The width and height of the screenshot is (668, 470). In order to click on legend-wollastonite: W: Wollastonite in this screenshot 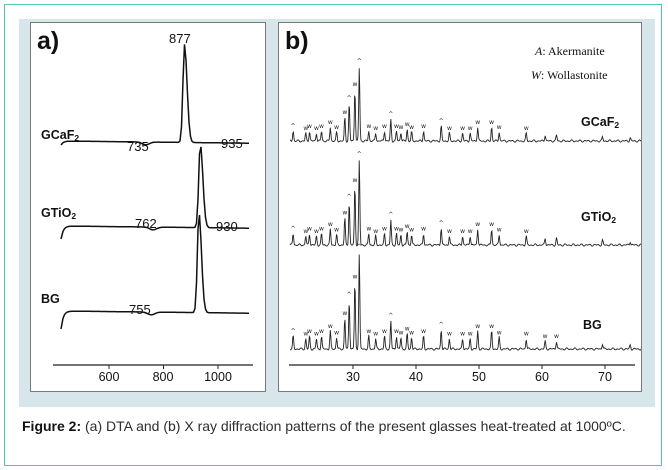, I will do `click(569, 75)`.